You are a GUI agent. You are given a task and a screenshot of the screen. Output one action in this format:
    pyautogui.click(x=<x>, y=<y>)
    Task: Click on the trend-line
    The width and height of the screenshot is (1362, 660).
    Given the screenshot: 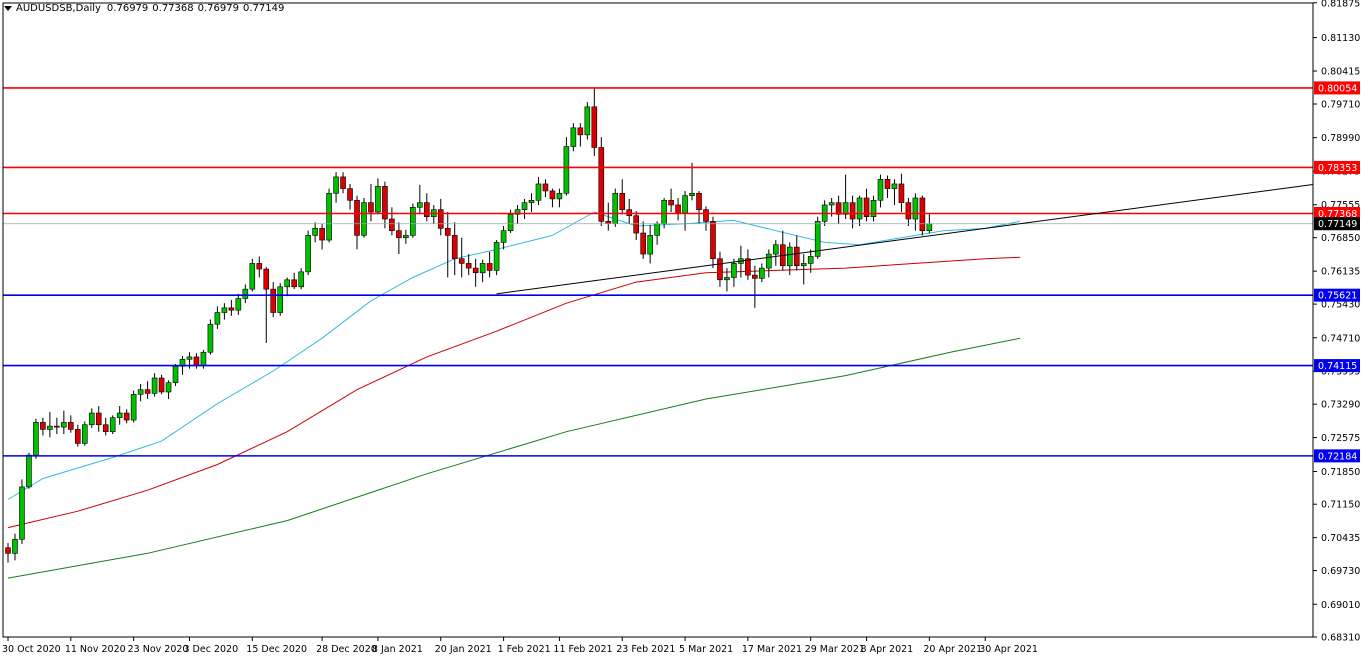 What is the action you would take?
    pyautogui.click(x=905, y=239)
    